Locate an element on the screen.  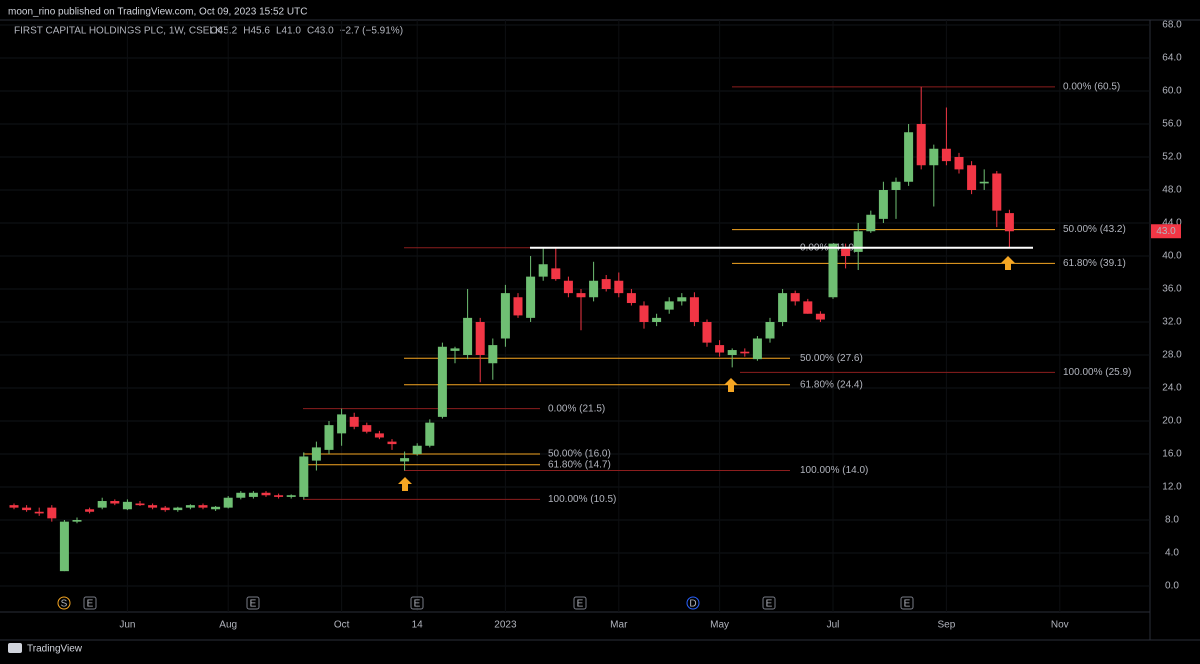
symbol: FIRST CAPITAL HOLDINGS PLC, 1W, CSELK is located at coordinates (118, 31).